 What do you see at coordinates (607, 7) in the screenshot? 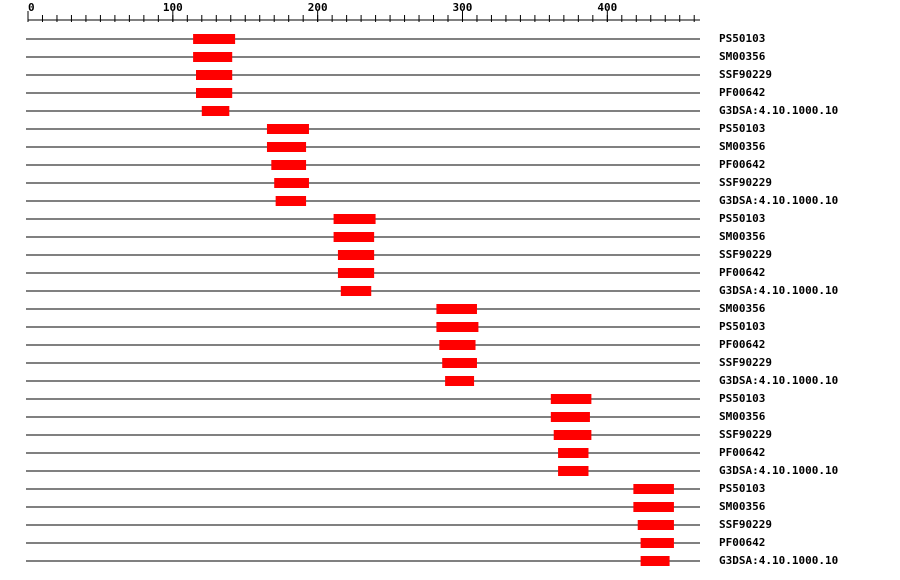
I see `x-tick-label: 400` at bounding box center [607, 7].